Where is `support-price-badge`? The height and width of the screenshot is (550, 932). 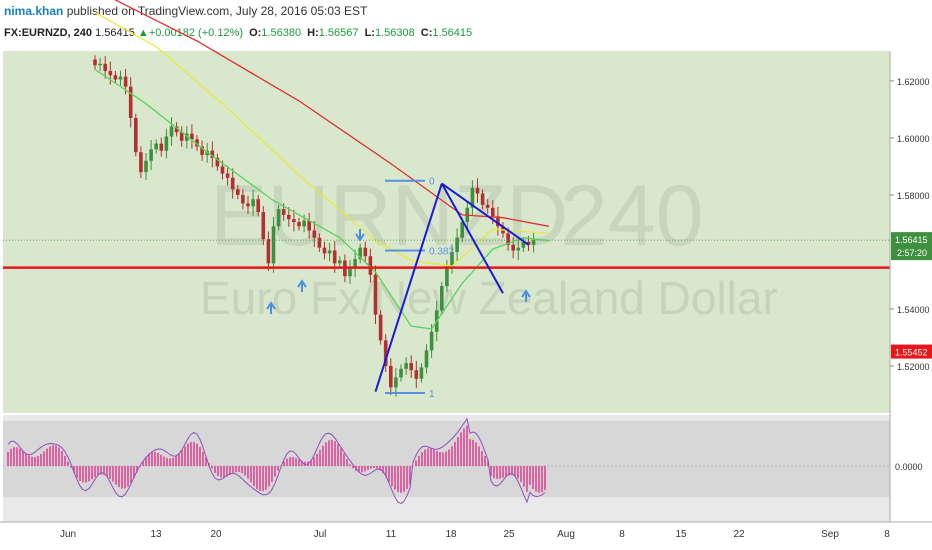
support-price-badge is located at coordinates (911, 351).